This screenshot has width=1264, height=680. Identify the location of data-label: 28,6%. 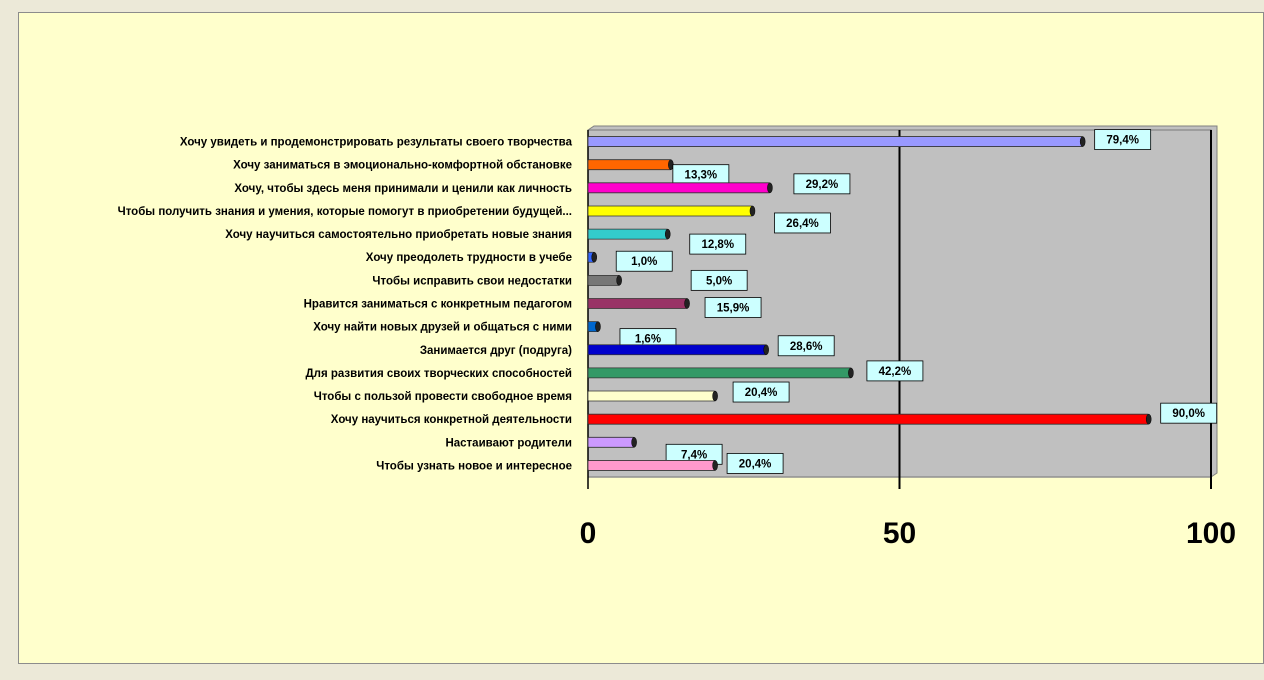
(806, 347).